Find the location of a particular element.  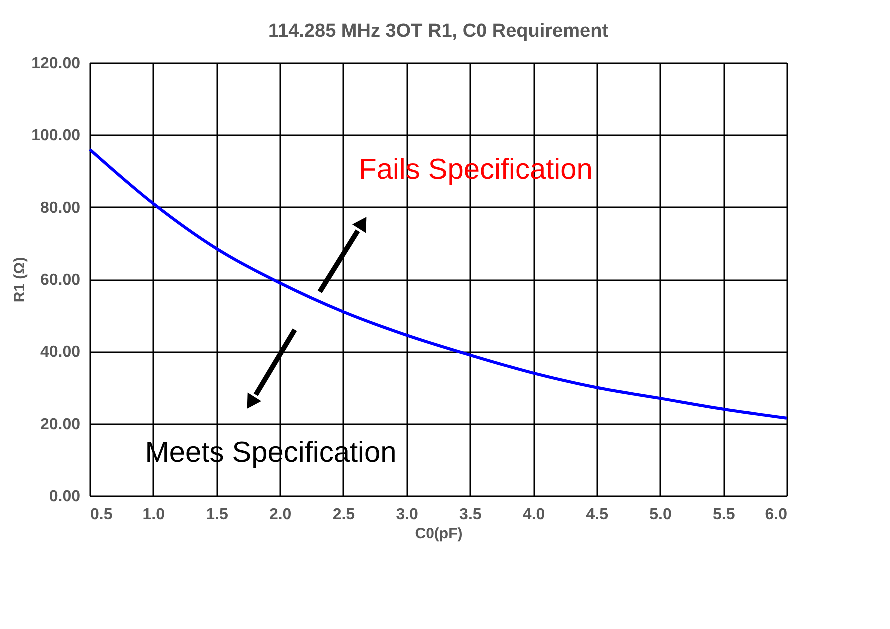

x-tick-label: 2.5 is located at coordinates (344, 515).